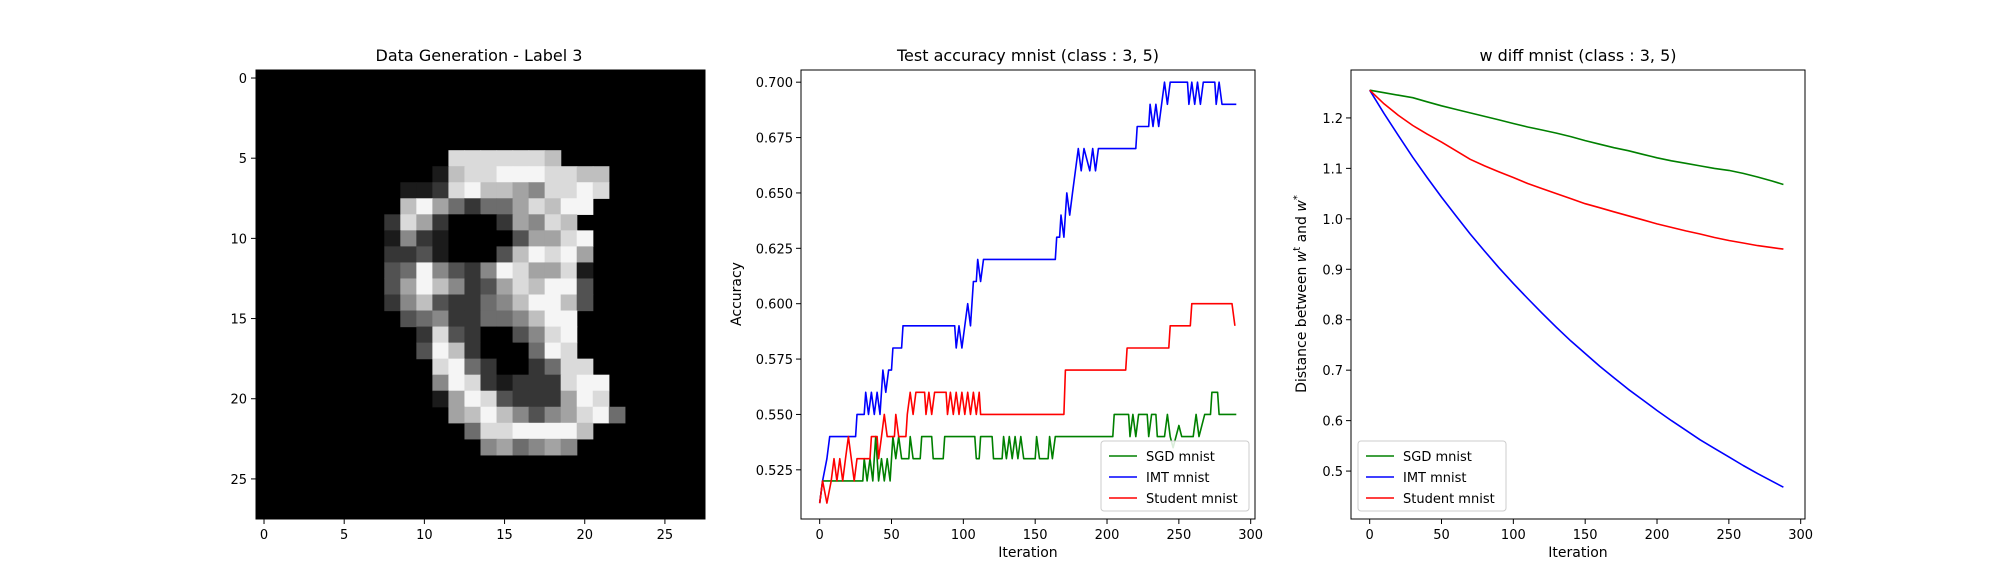 The image size is (2000, 580). Describe the element at coordinates (1432, 476) in the screenshot. I see `wdiff-legend: SGD mnist IMT mnist Student mnist` at that location.